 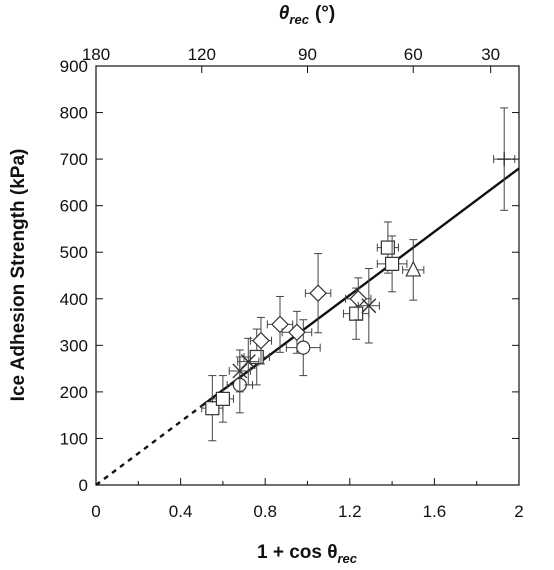 What do you see at coordinates (435, 511) in the screenshot?
I see `x-tick-label: 1.6` at bounding box center [435, 511].